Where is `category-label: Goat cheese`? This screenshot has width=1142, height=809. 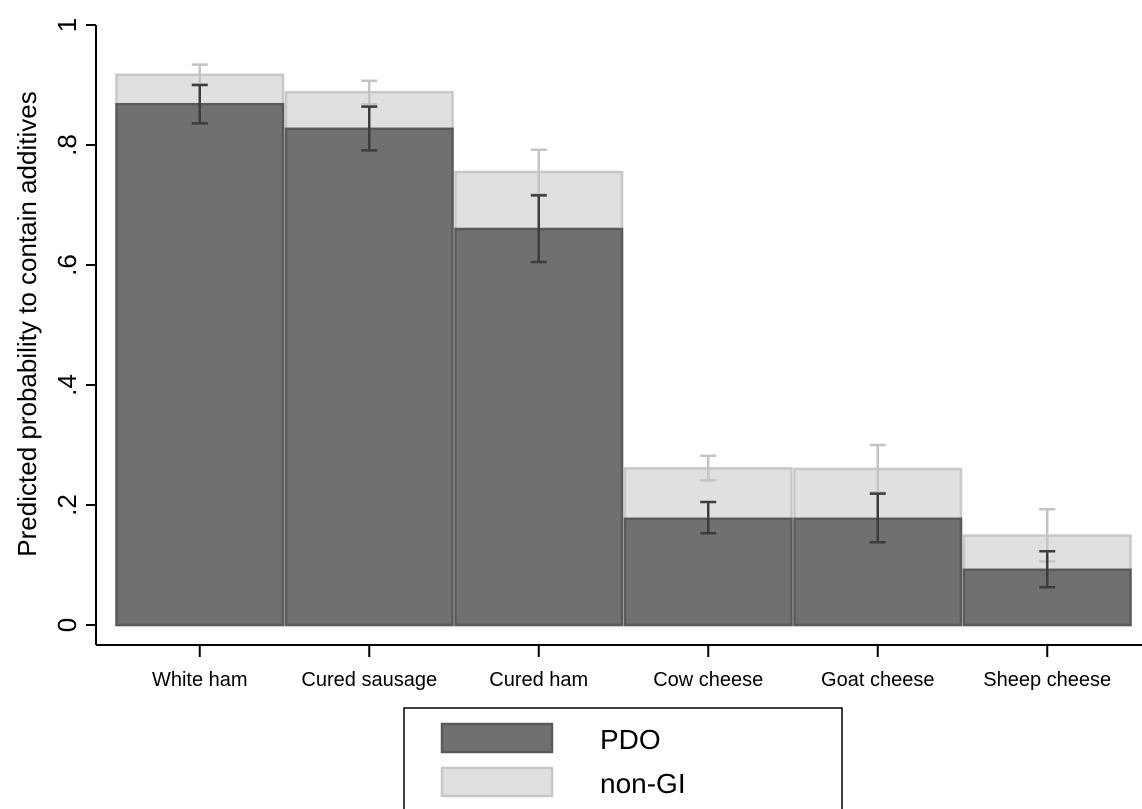 category-label: Goat cheese is located at coordinates (877, 680).